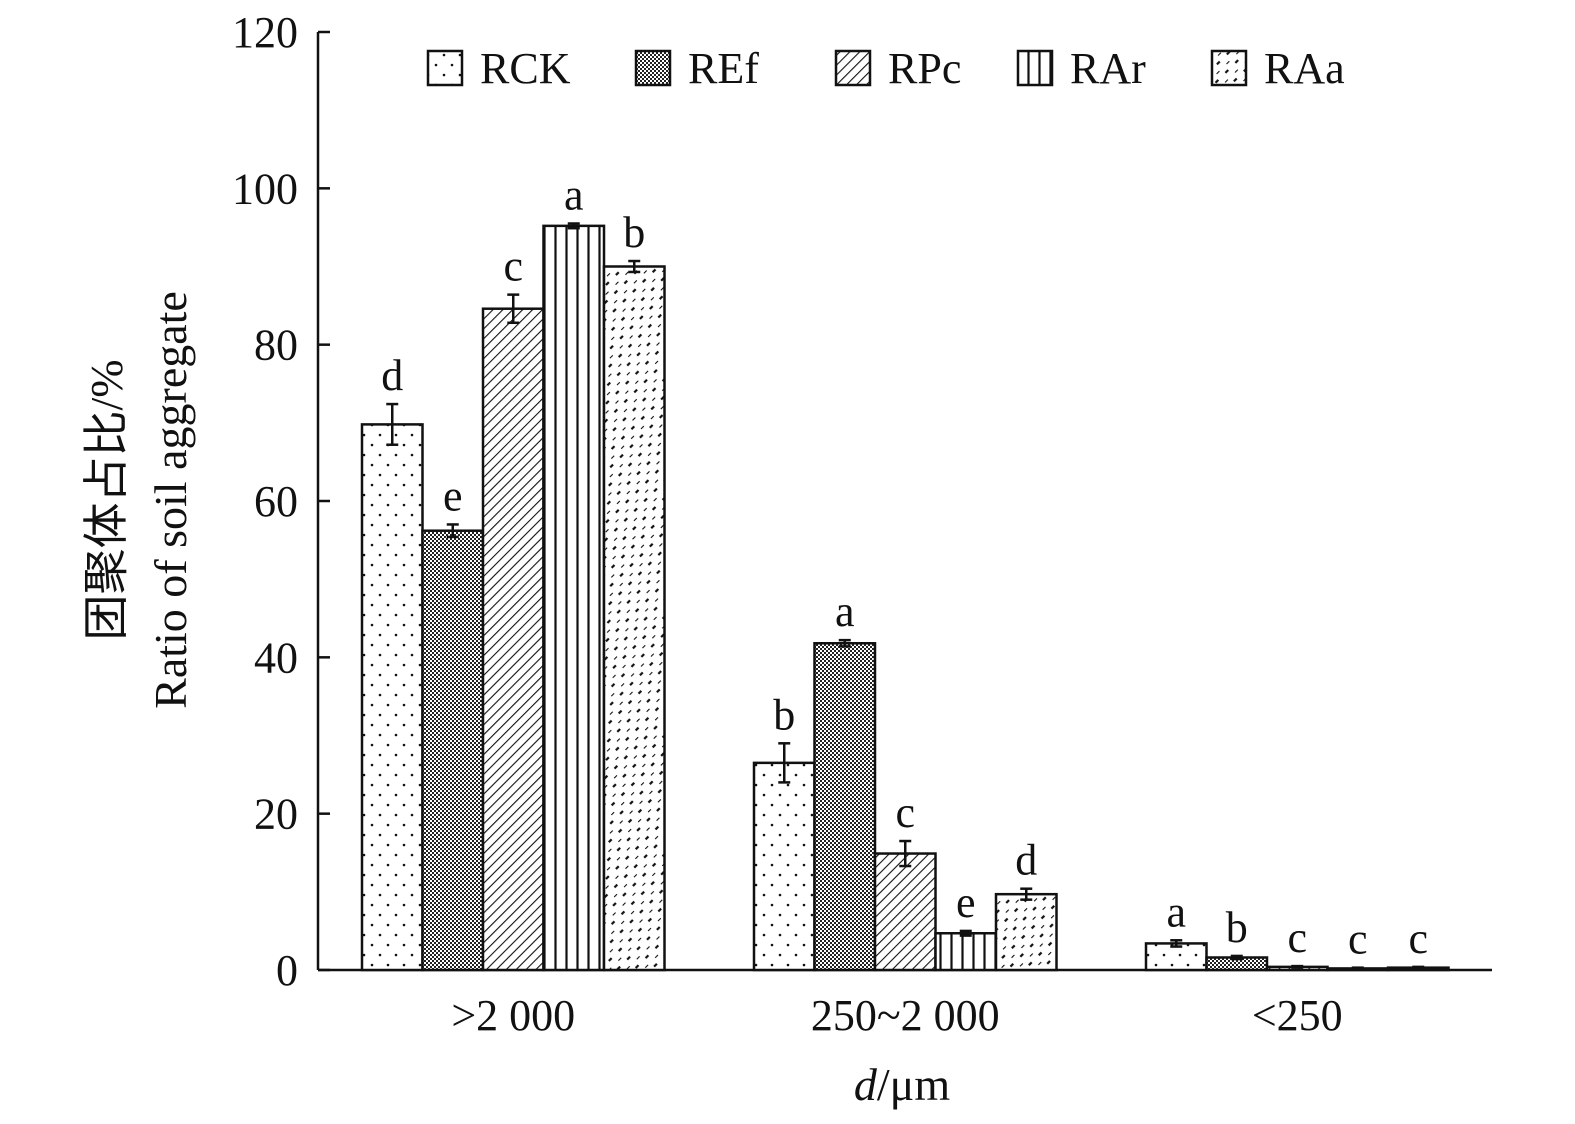 Image resolution: width=1575 pixels, height=1124 pixels. What do you see at coordinates (276, 501) in the screenshot?
I see `y-tick-label: 60` at bounding box center [276, 501].